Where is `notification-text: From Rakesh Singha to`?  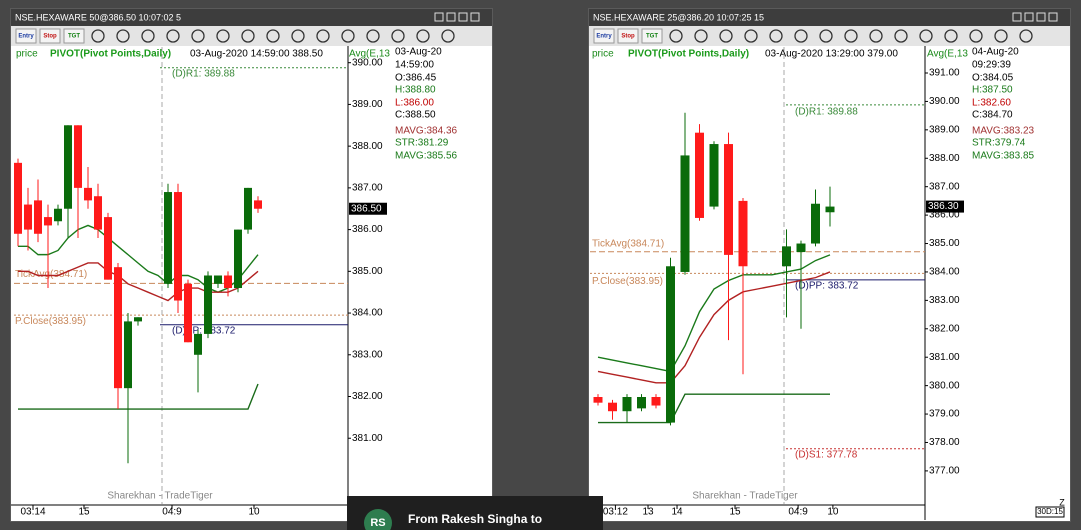 notification-text: From Rakesh Singha to is located at coordinates (475, 519).